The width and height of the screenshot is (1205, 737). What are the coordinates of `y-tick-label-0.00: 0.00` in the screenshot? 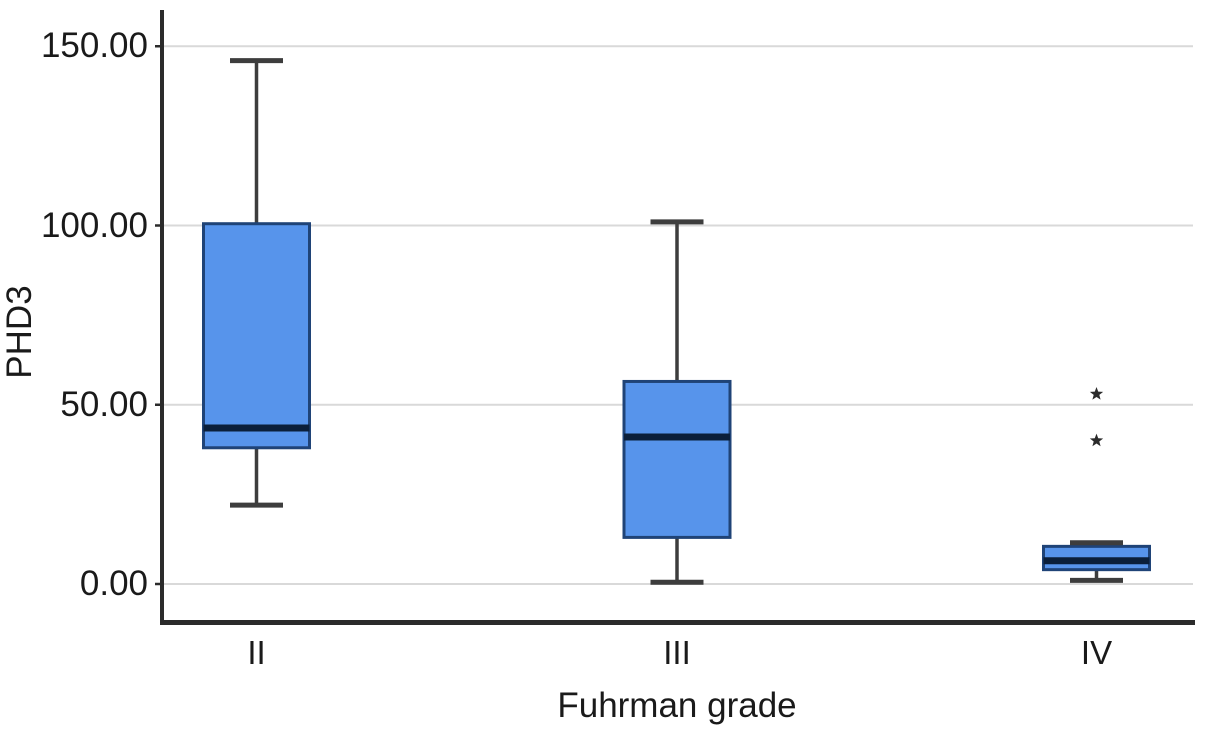 It's located at (113, 583).